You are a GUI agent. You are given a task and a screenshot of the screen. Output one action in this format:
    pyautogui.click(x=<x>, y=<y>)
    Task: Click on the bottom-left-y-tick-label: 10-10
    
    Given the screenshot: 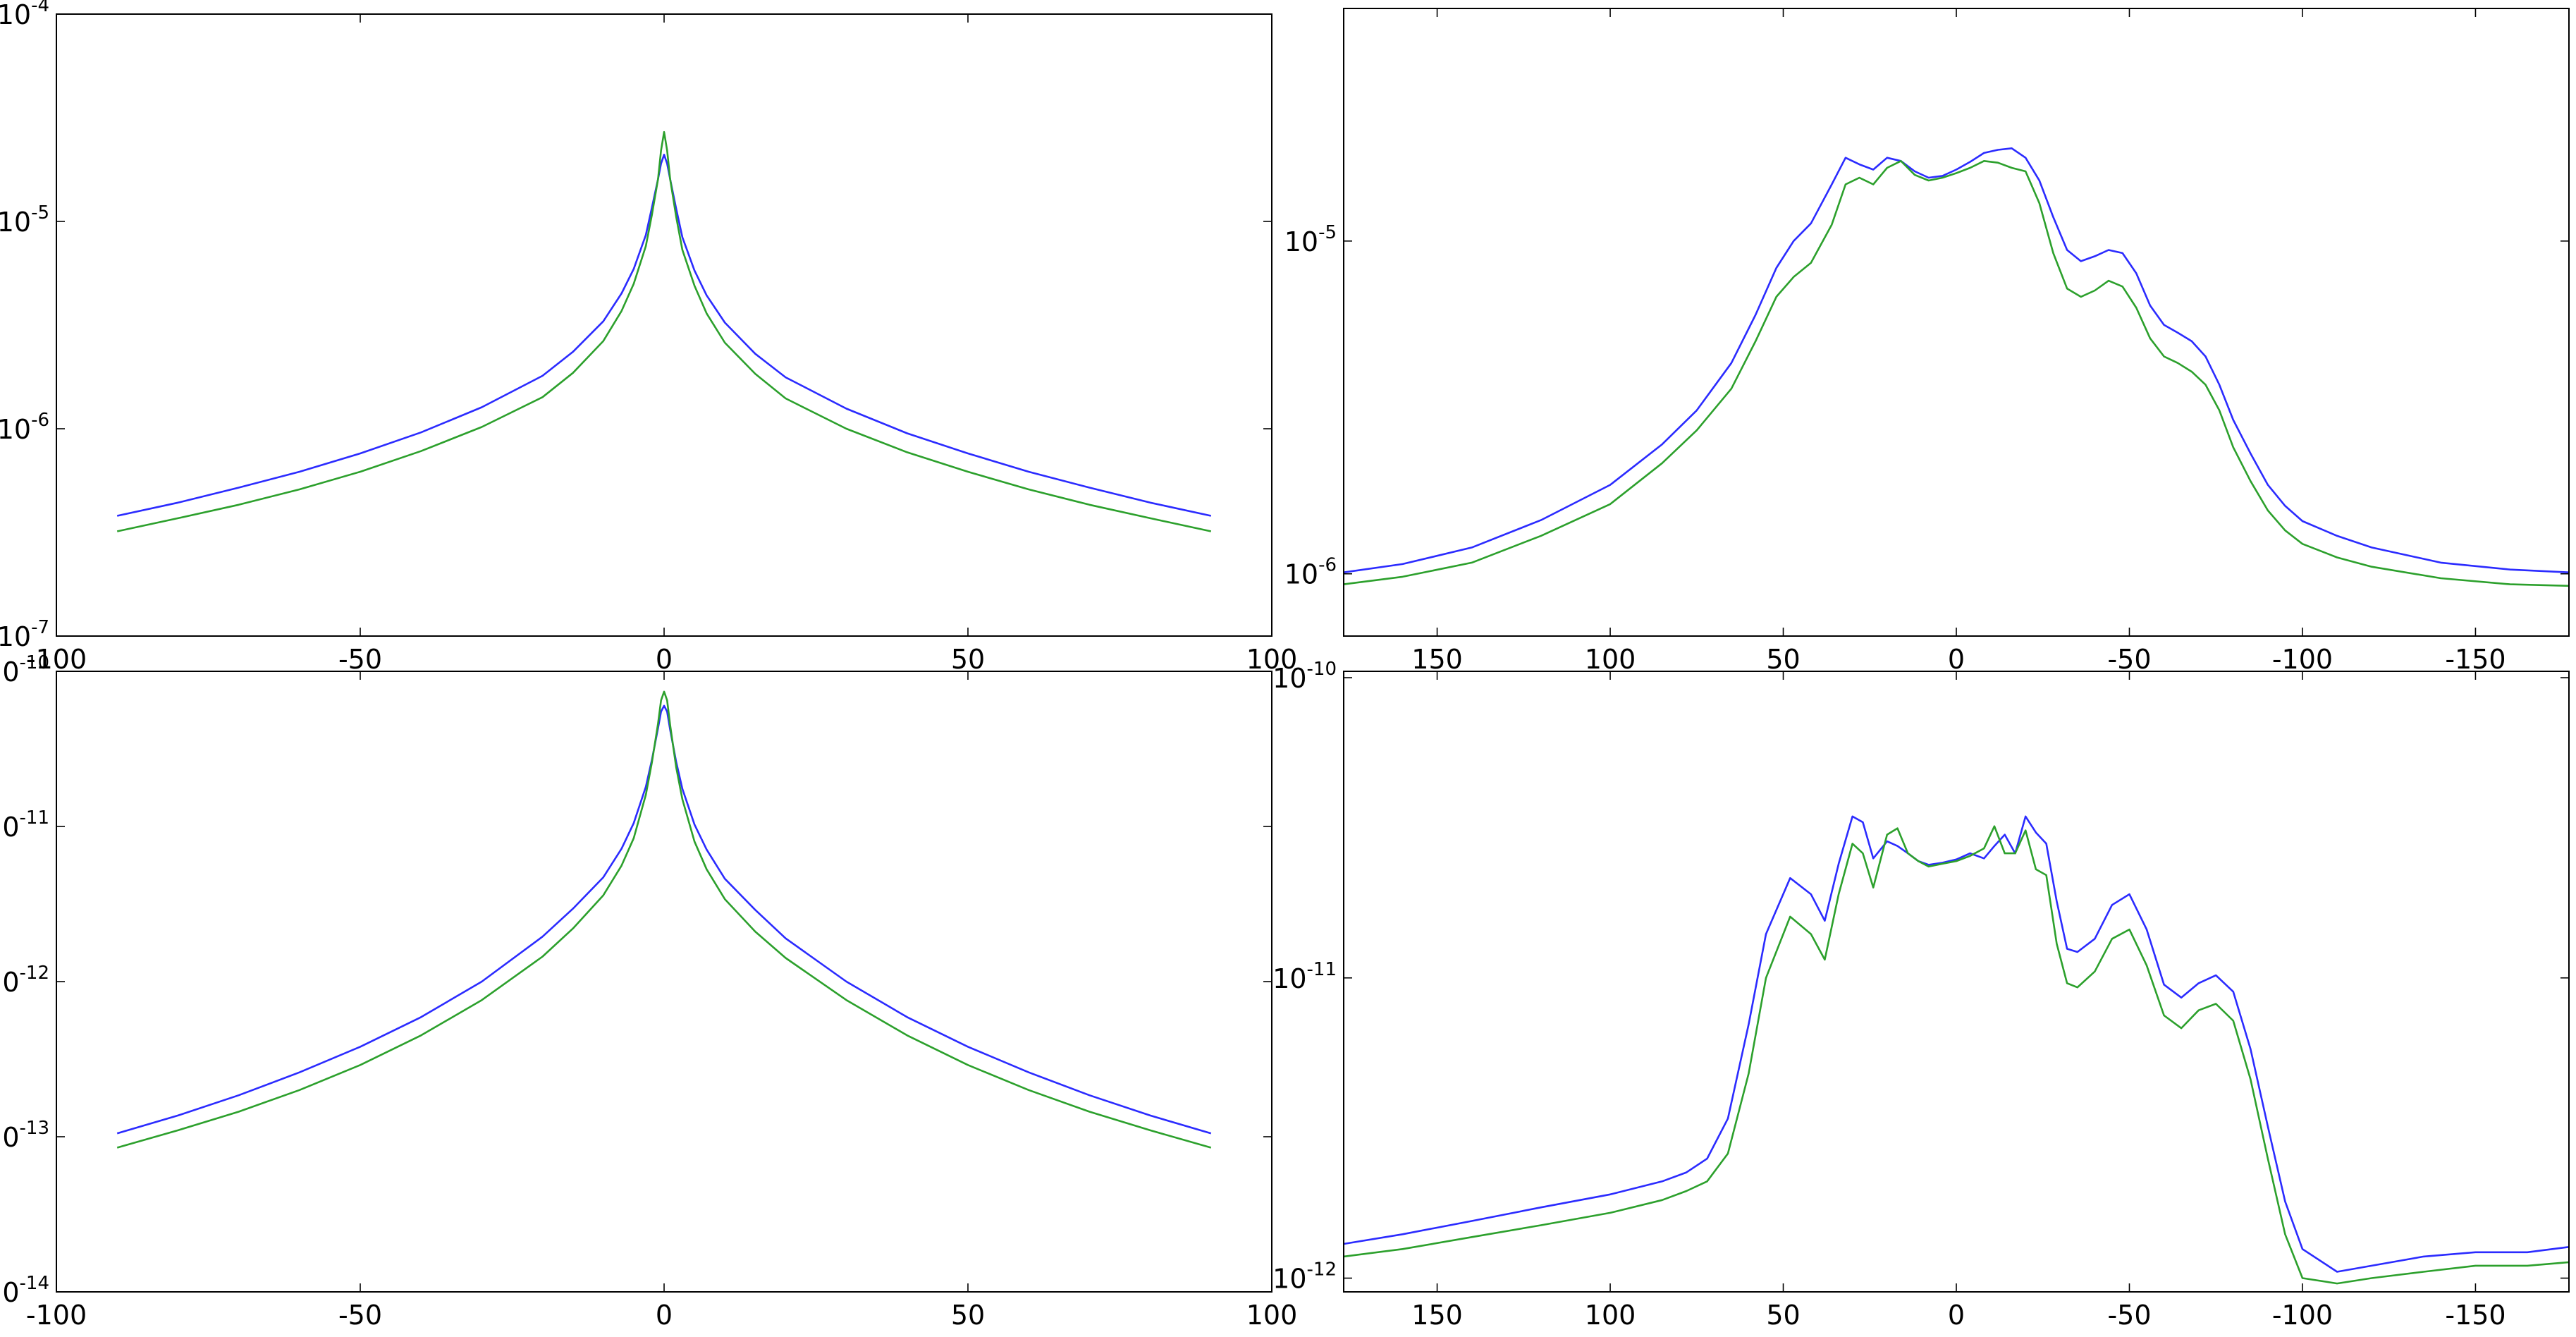 What is the action you would take?
    pyautogui.click(x=24, y=670)
    